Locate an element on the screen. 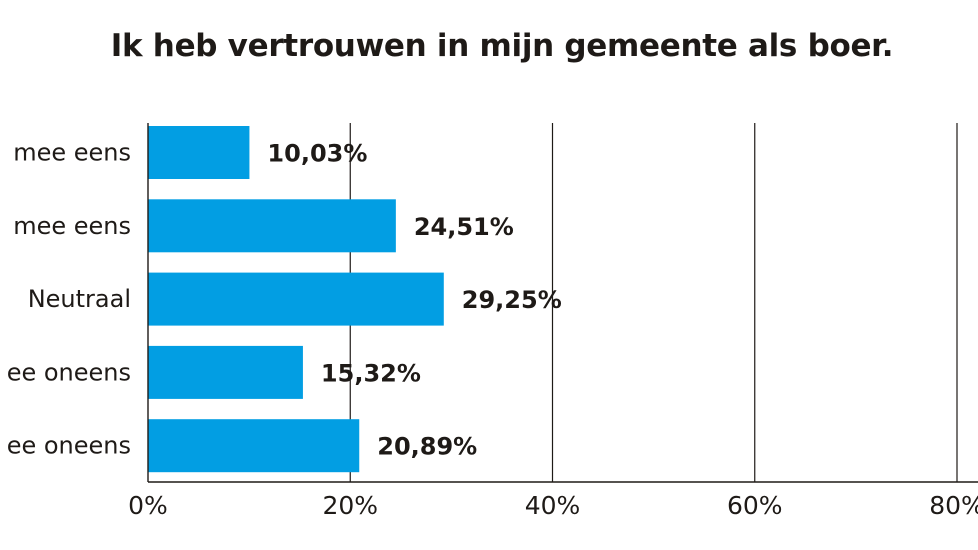  data-label: 15,32% is located at coordinates (371, 373).